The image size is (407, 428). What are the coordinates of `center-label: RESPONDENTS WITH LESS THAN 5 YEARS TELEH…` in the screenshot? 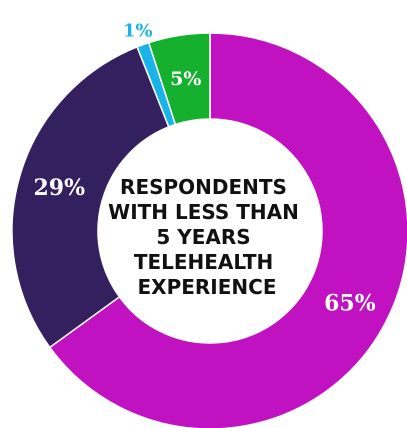 It's located at (207, 237).